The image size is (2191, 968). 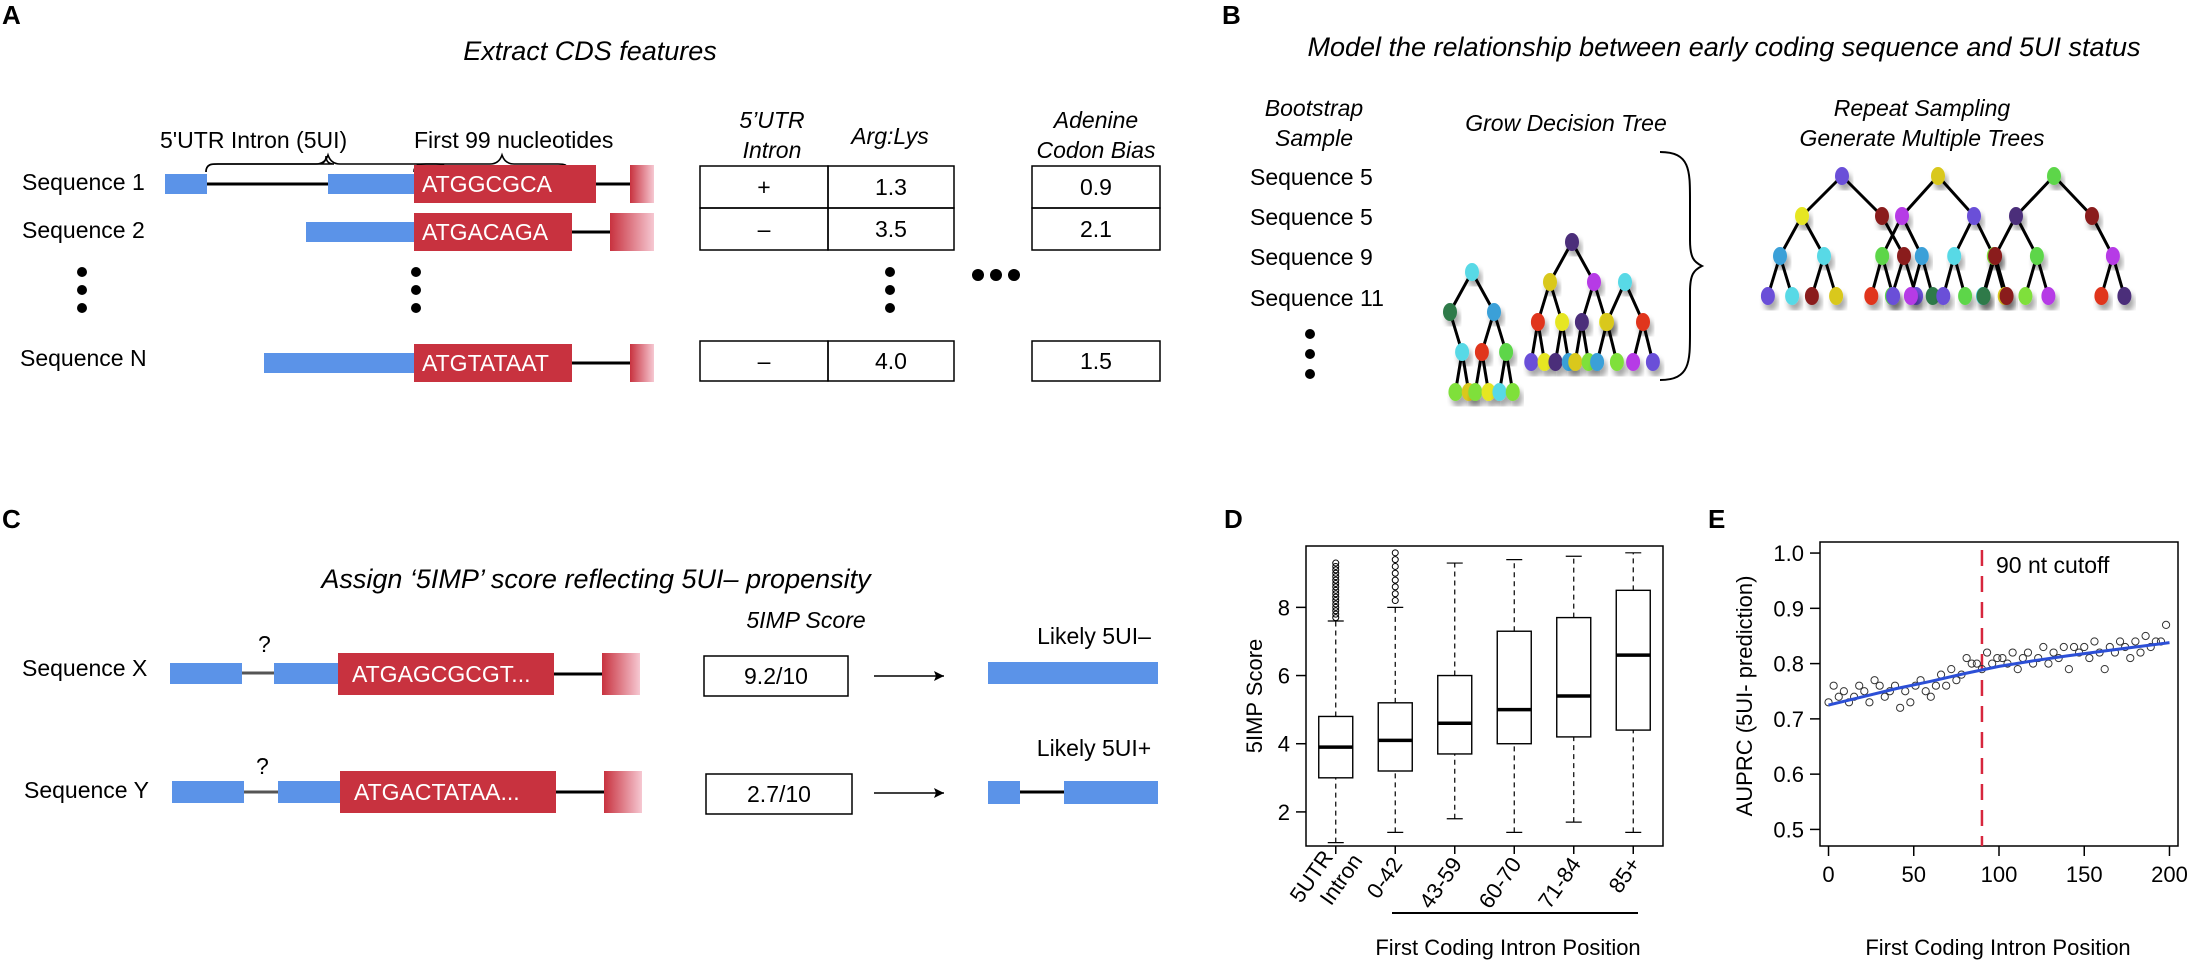 I want to click on seqY-question: ?, so click(x=262, y=766).